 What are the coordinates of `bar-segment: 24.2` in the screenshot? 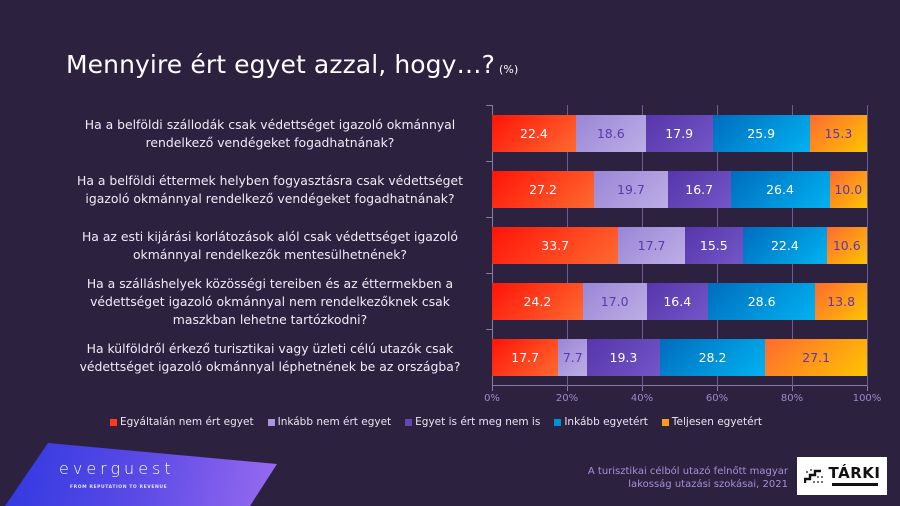 It's located at (537, 301).